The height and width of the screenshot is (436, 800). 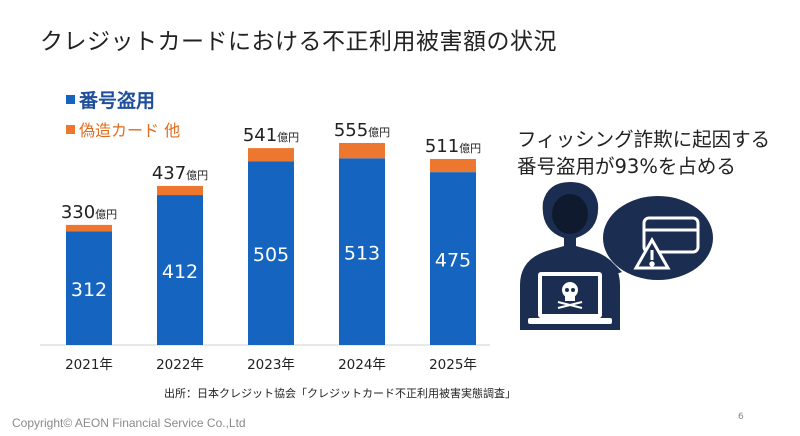 What do you see at coordinates (643, 153) in the screenshot?
I see `callout-note: フィッシング詐欺に起因する 番号盗用が93%を占める` at bounding box center [643, 153].